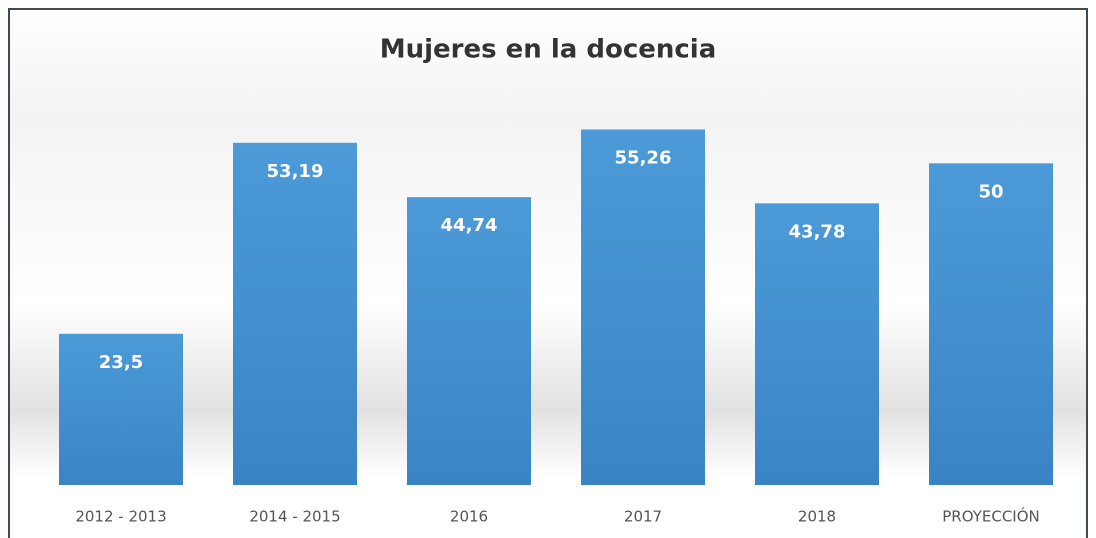  Describe the element at coordinates (295, 171) in the screenshot. I see `data-label: 53,19` at that location.